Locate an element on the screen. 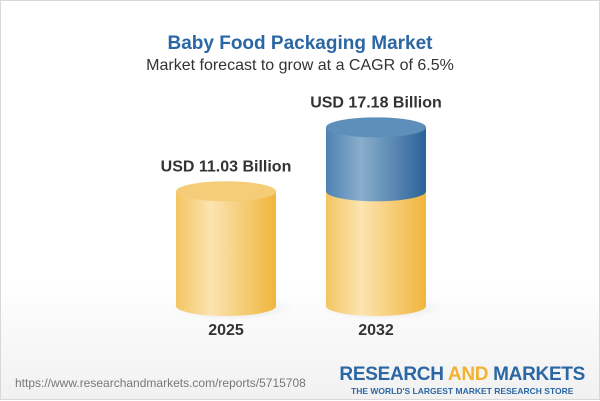  category-label: 2025 is located at coordinates (226, 330).